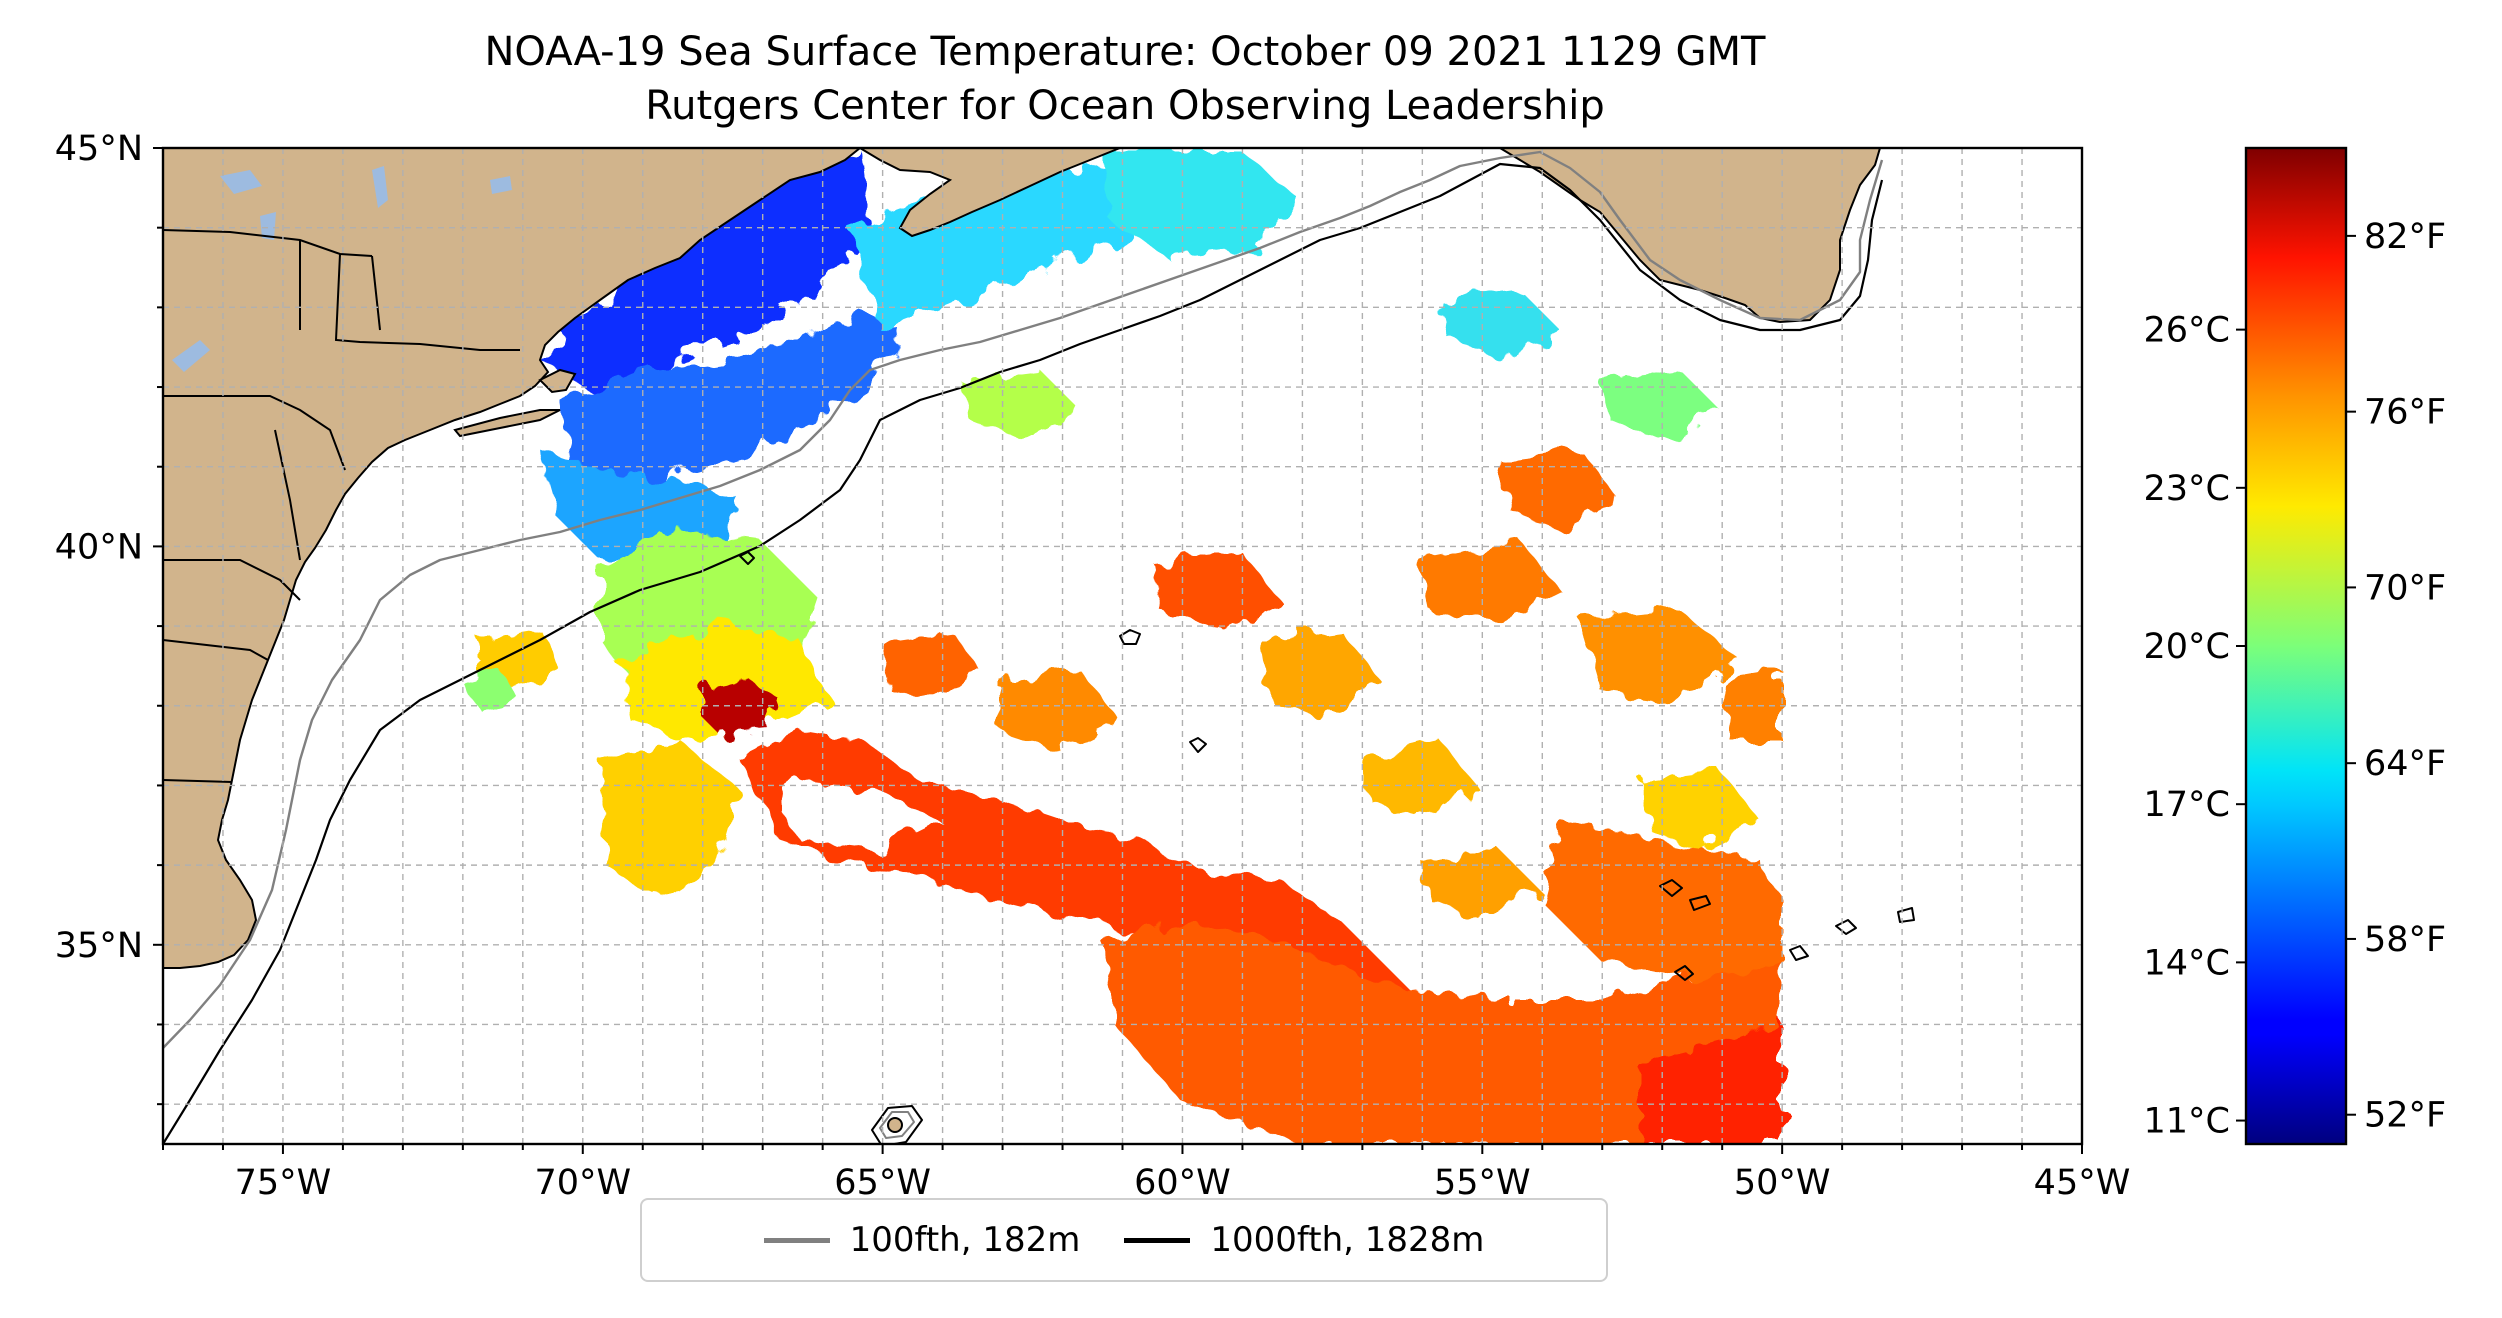 The height and width of the screenshot is (1318, 2502). Describe the element at coordinates (1347, 1240) in the screenshot. I see `legend-label-1000fth: 1000fth, 1828m` at that location.